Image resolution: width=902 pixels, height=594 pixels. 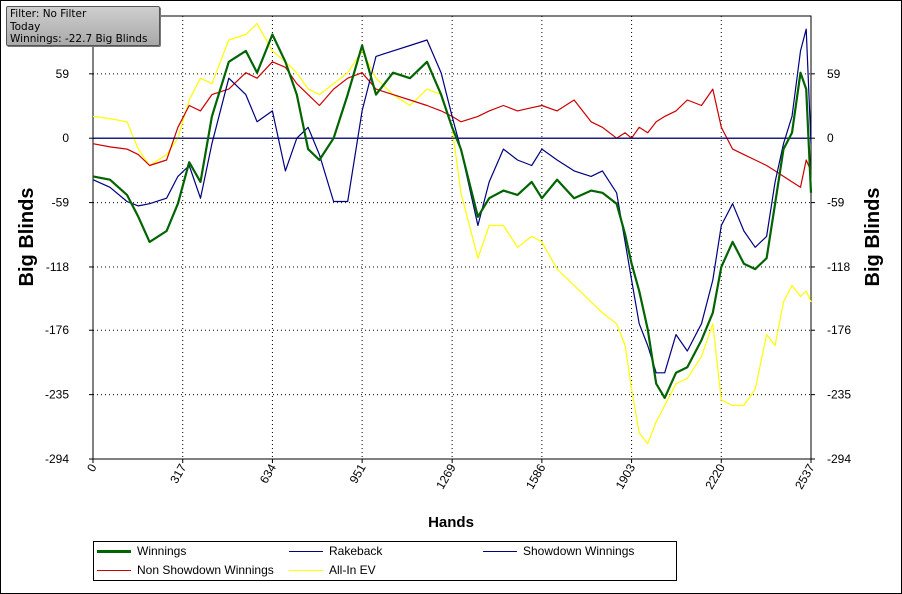 What do you see at coordinates (356, 551) in the screenshot?
I see `legend-label-rakeback: Rakeback` at bounding box center [356, 551].